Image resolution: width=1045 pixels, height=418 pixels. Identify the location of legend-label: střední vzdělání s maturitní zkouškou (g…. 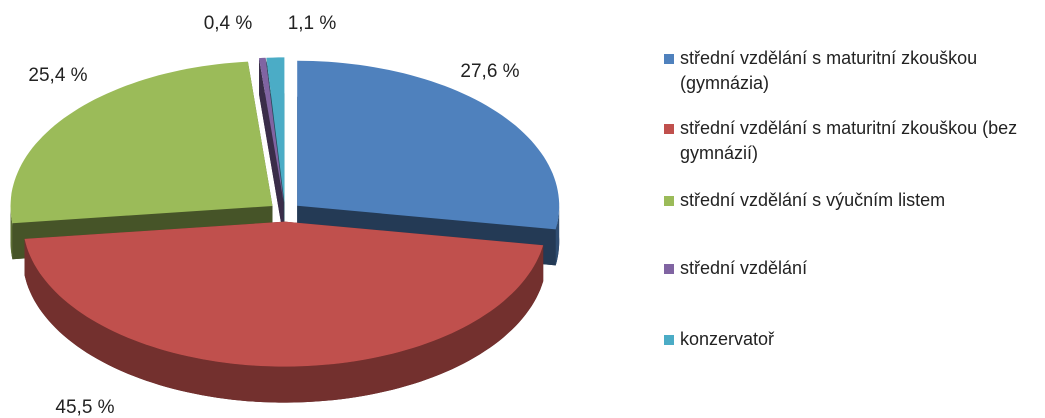
(829, 70).